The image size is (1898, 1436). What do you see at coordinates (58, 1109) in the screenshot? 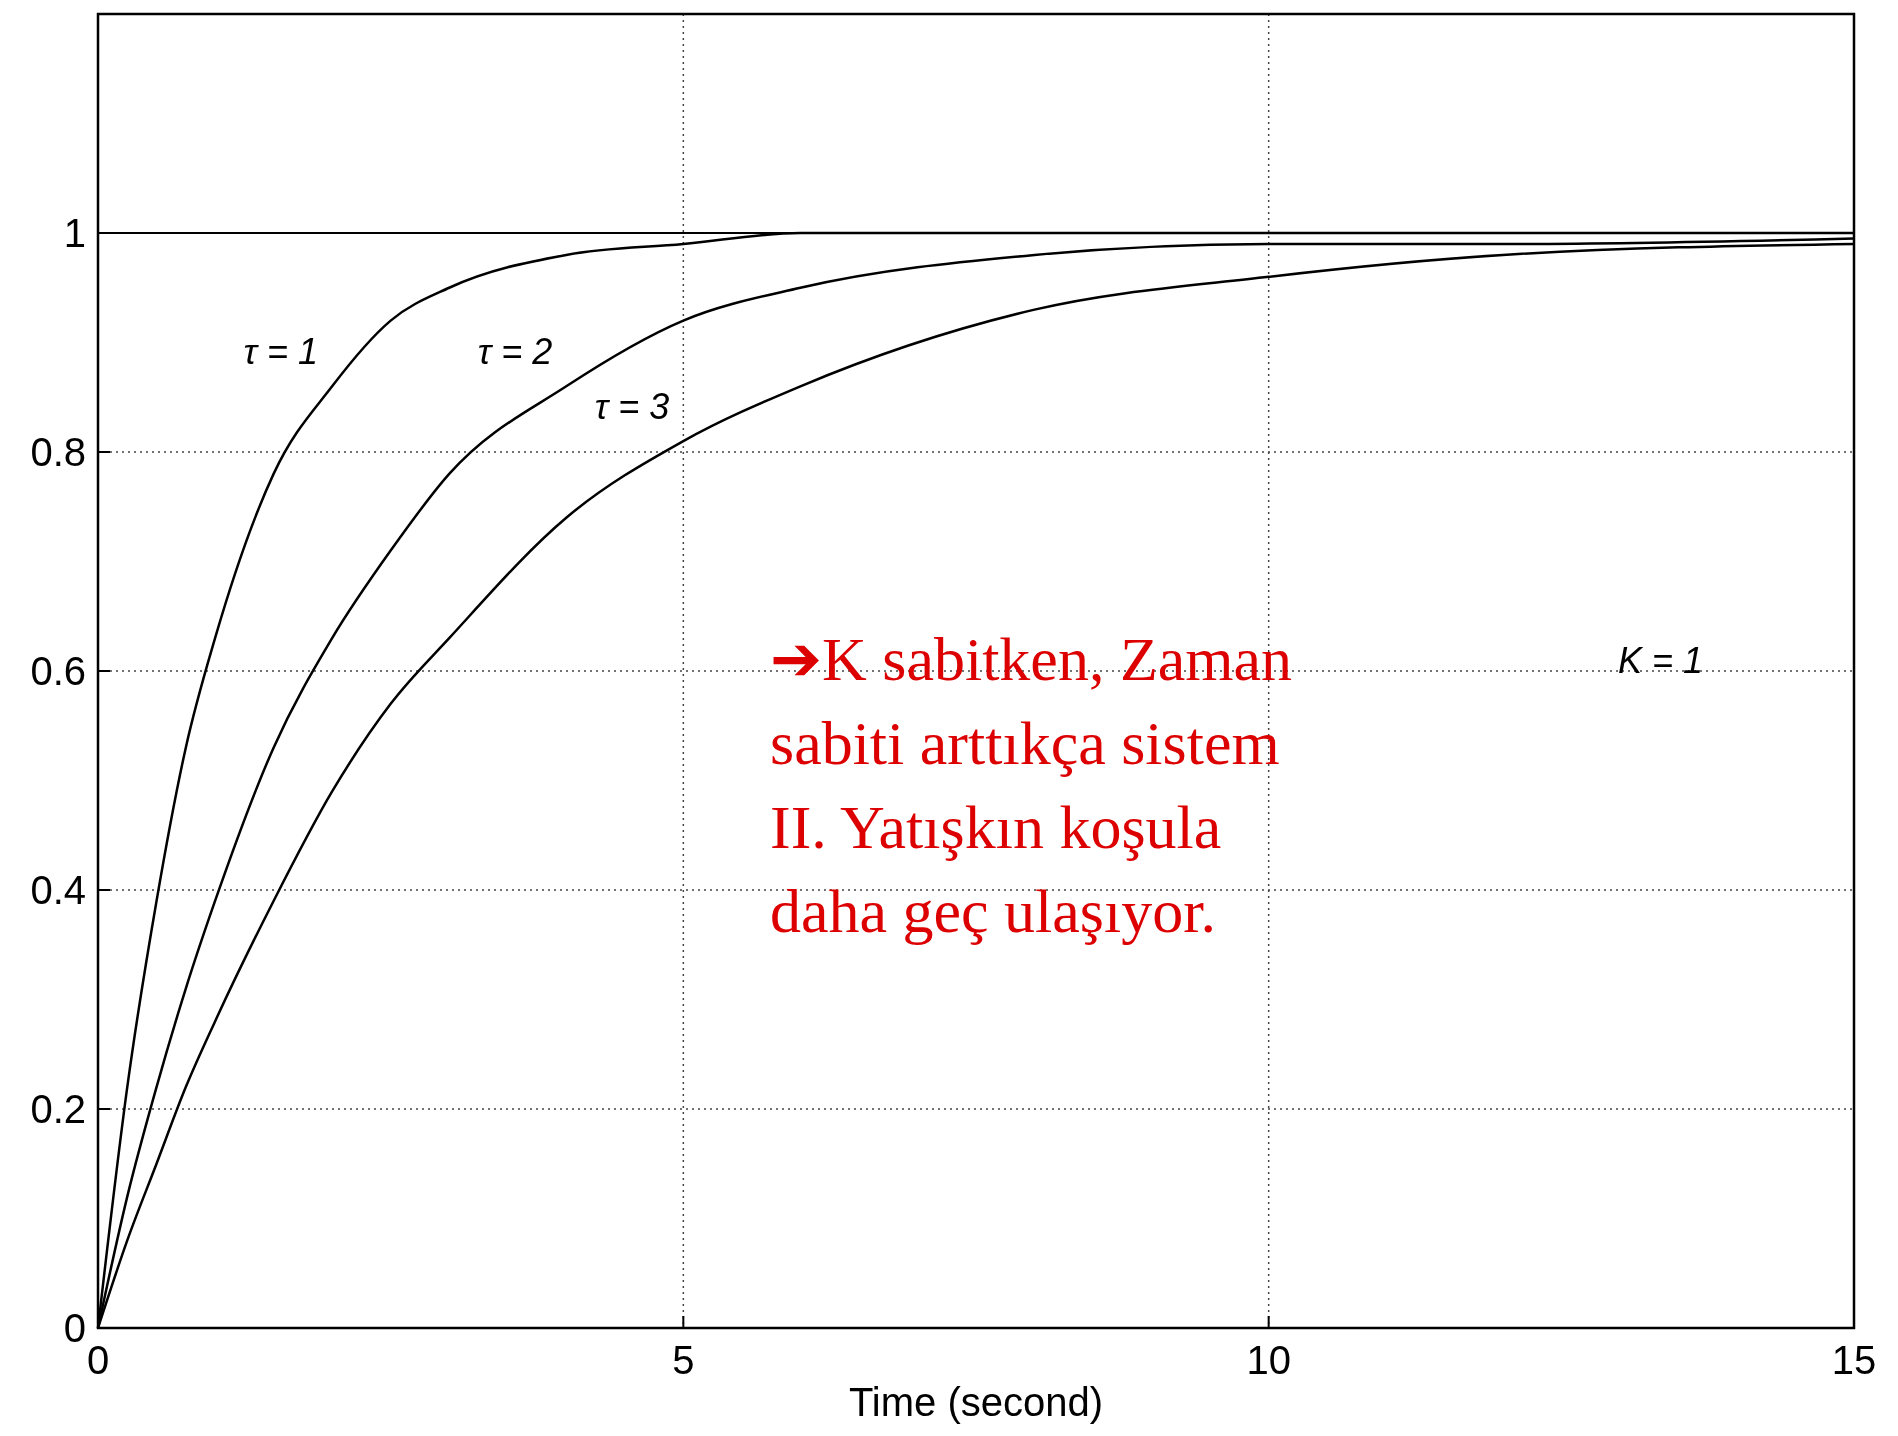
I see `y-tick-label: 0.2` at bounding box center [58, 1109].